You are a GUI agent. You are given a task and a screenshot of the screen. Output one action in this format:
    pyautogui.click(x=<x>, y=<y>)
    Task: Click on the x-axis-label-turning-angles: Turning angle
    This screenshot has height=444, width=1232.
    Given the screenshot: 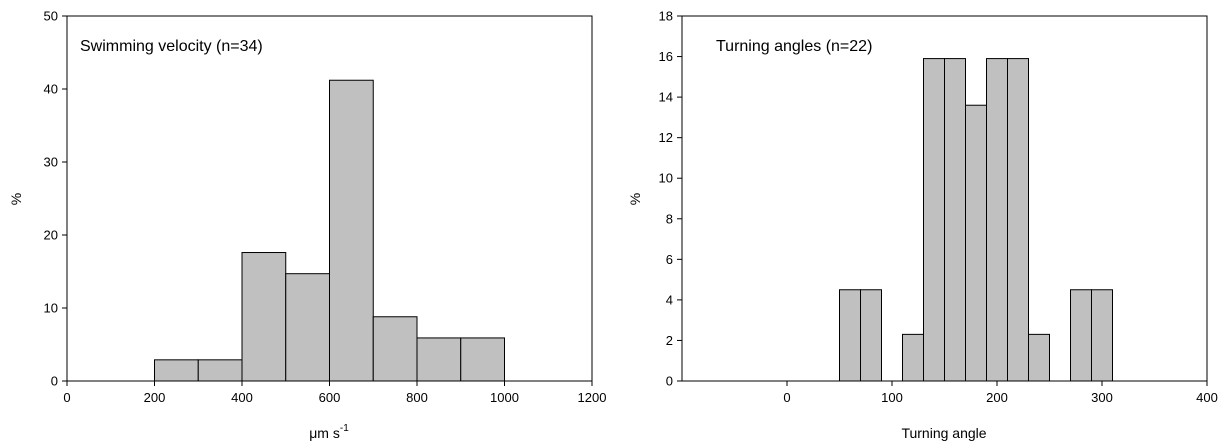 What is the action you would take?
    pyautogui.click(x=943, y=433)
    